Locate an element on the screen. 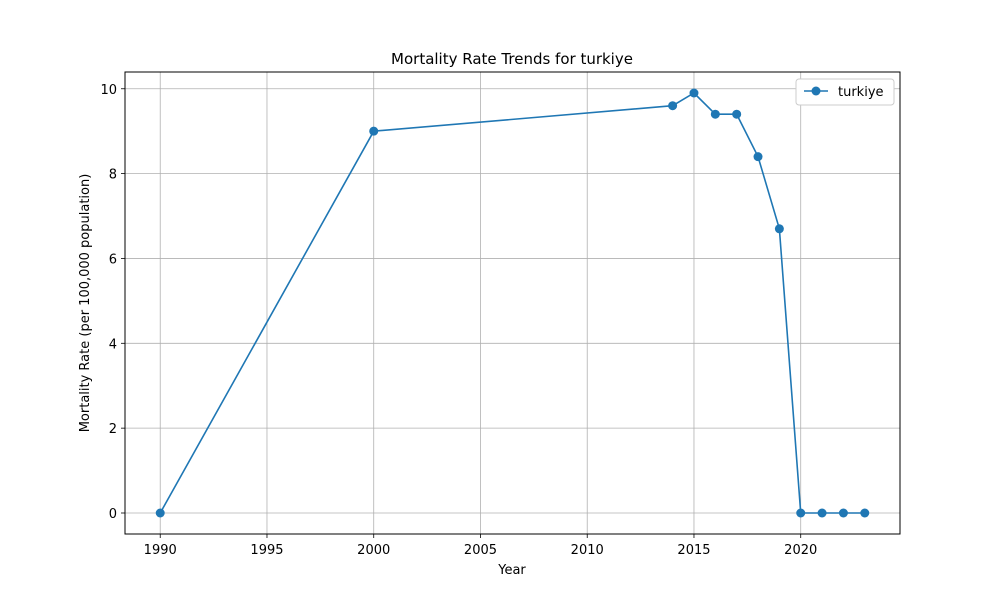  x-tick-label: 2010 is located at coordinates (587, 550).